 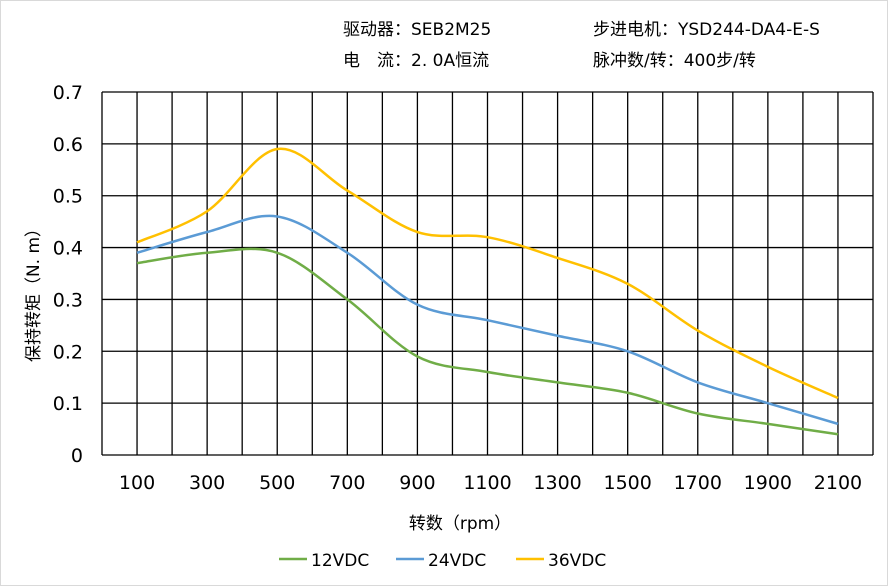 What do you see at coordinates (628, 483) in the screenshot?
I see `x-tick-label: 1500` at bounding box center [628, 483].